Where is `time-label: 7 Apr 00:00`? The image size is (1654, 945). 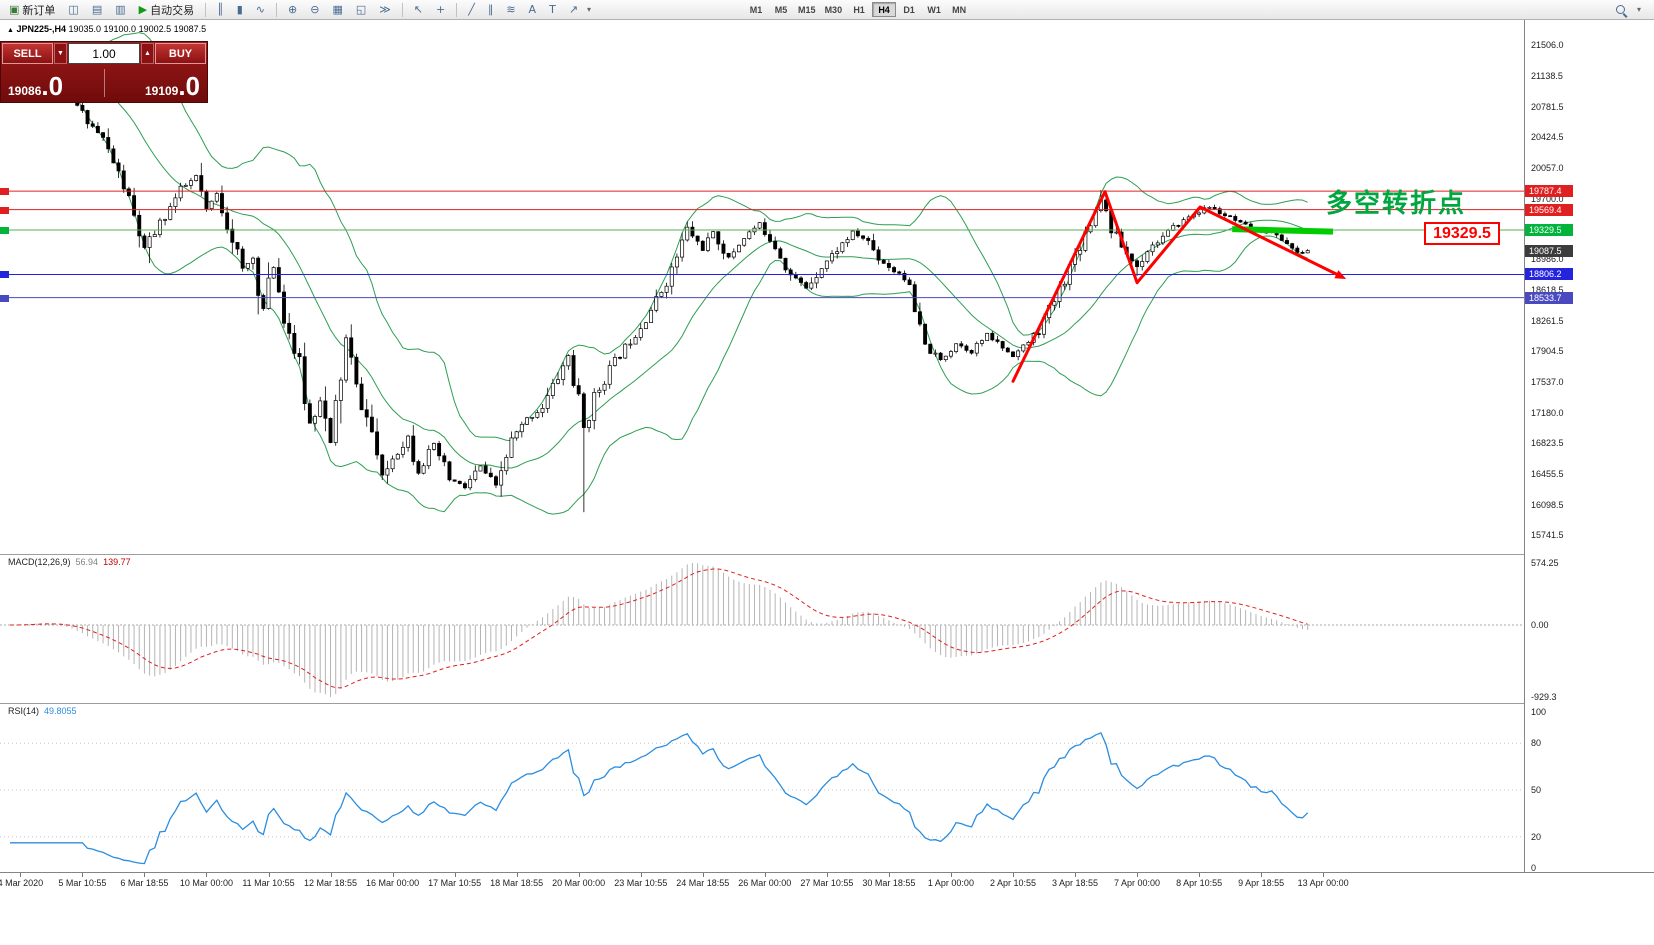
time-label: 7 Apr 00:00 is located at coordinates (1137, 883).